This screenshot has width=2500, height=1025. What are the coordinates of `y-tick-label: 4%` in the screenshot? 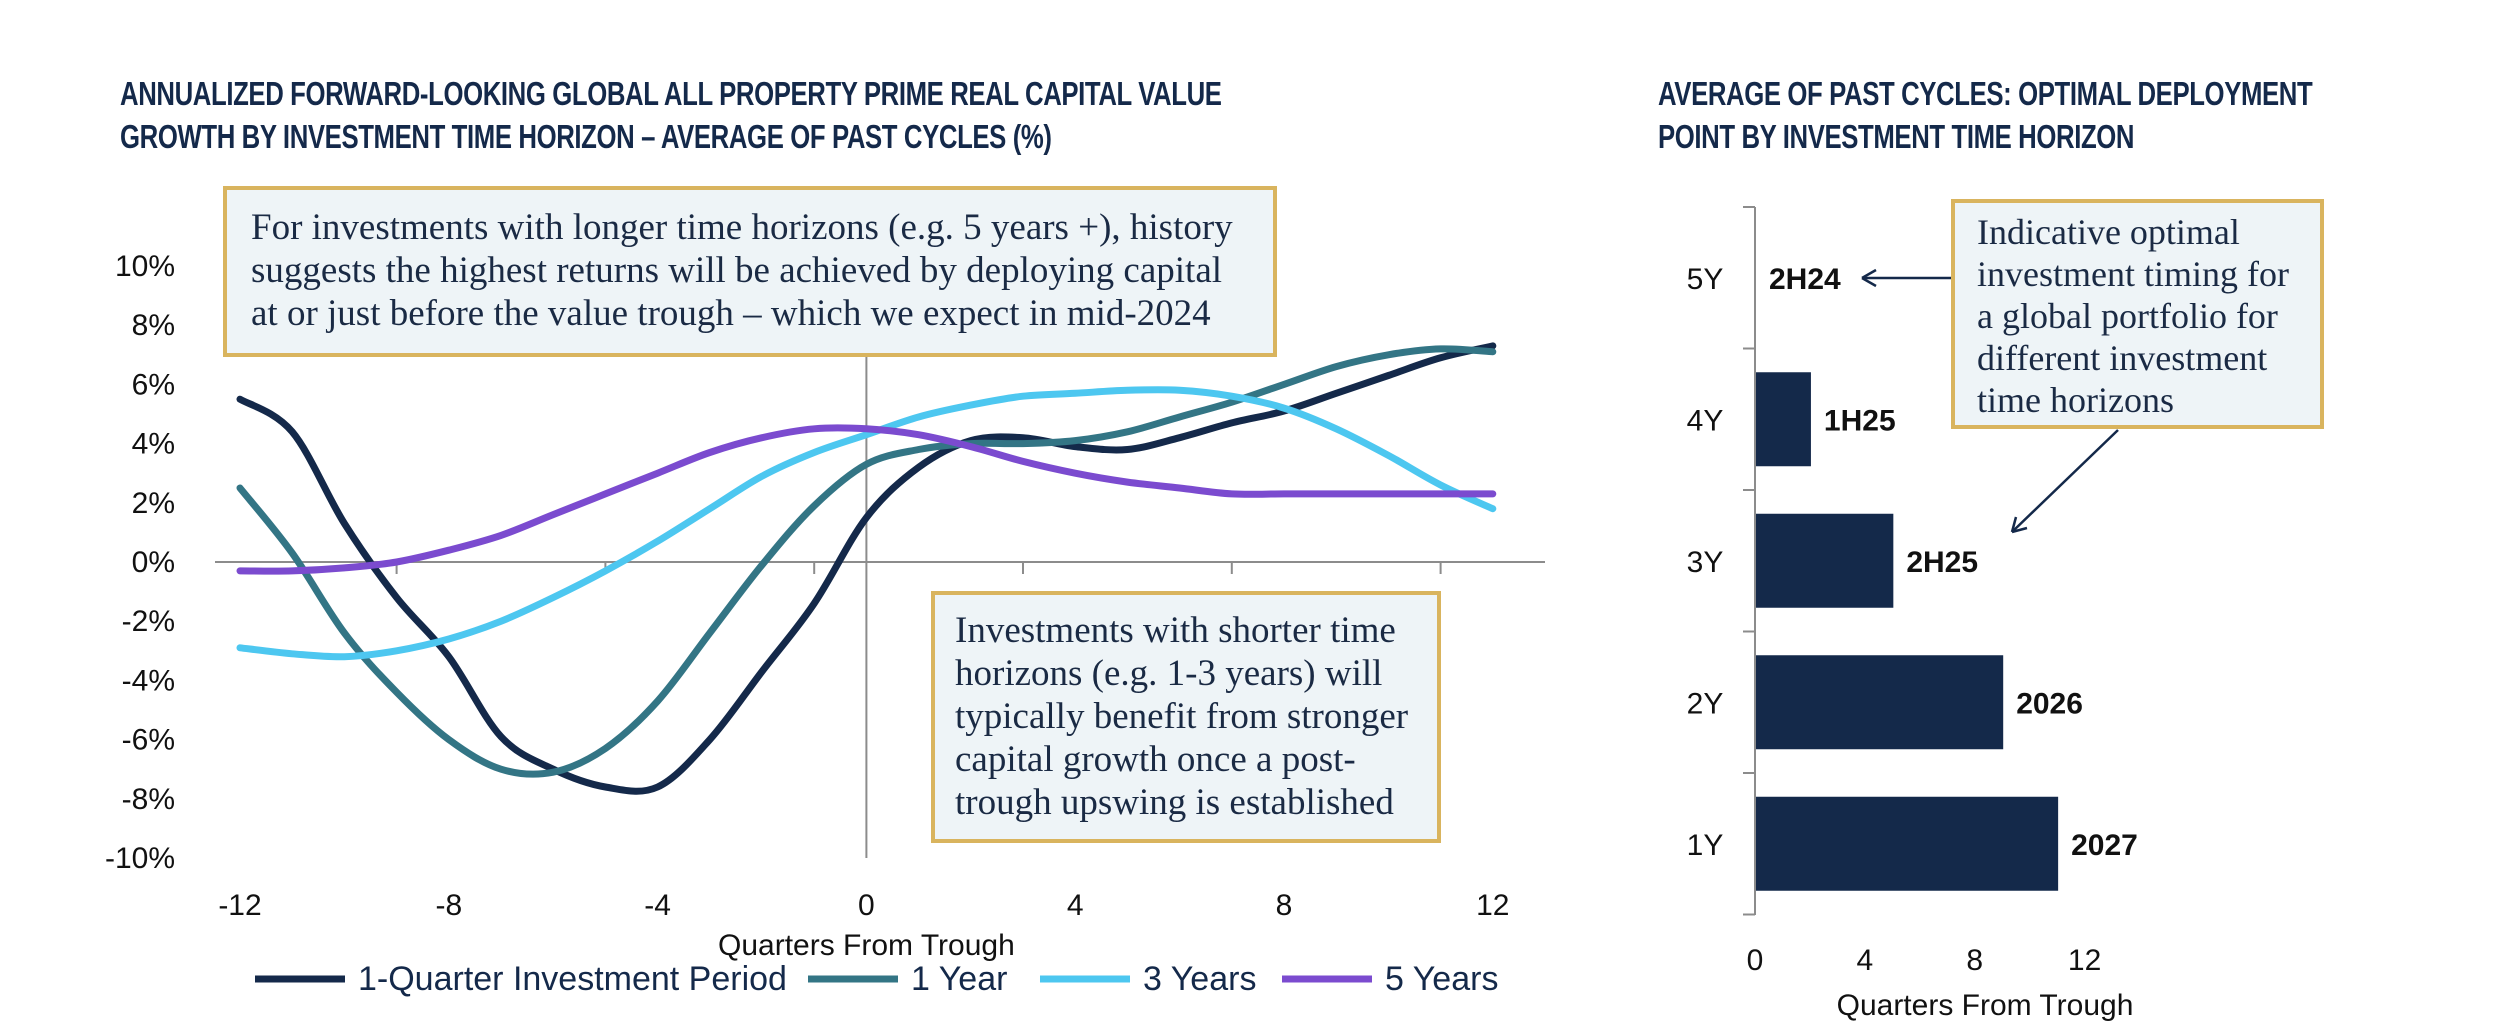 It's located at (153, 444).